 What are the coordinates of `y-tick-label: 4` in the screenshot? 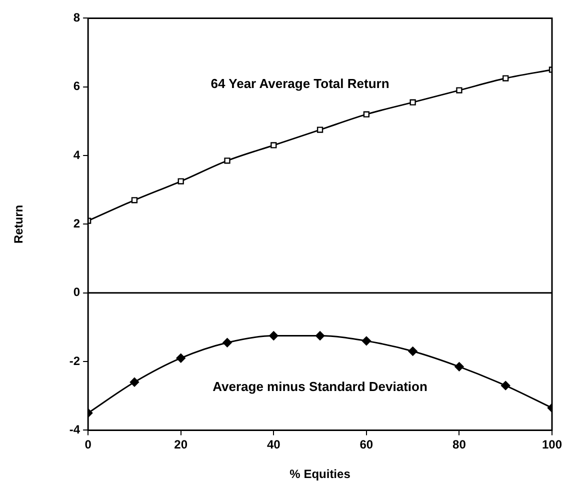 It's located at (76, 155).